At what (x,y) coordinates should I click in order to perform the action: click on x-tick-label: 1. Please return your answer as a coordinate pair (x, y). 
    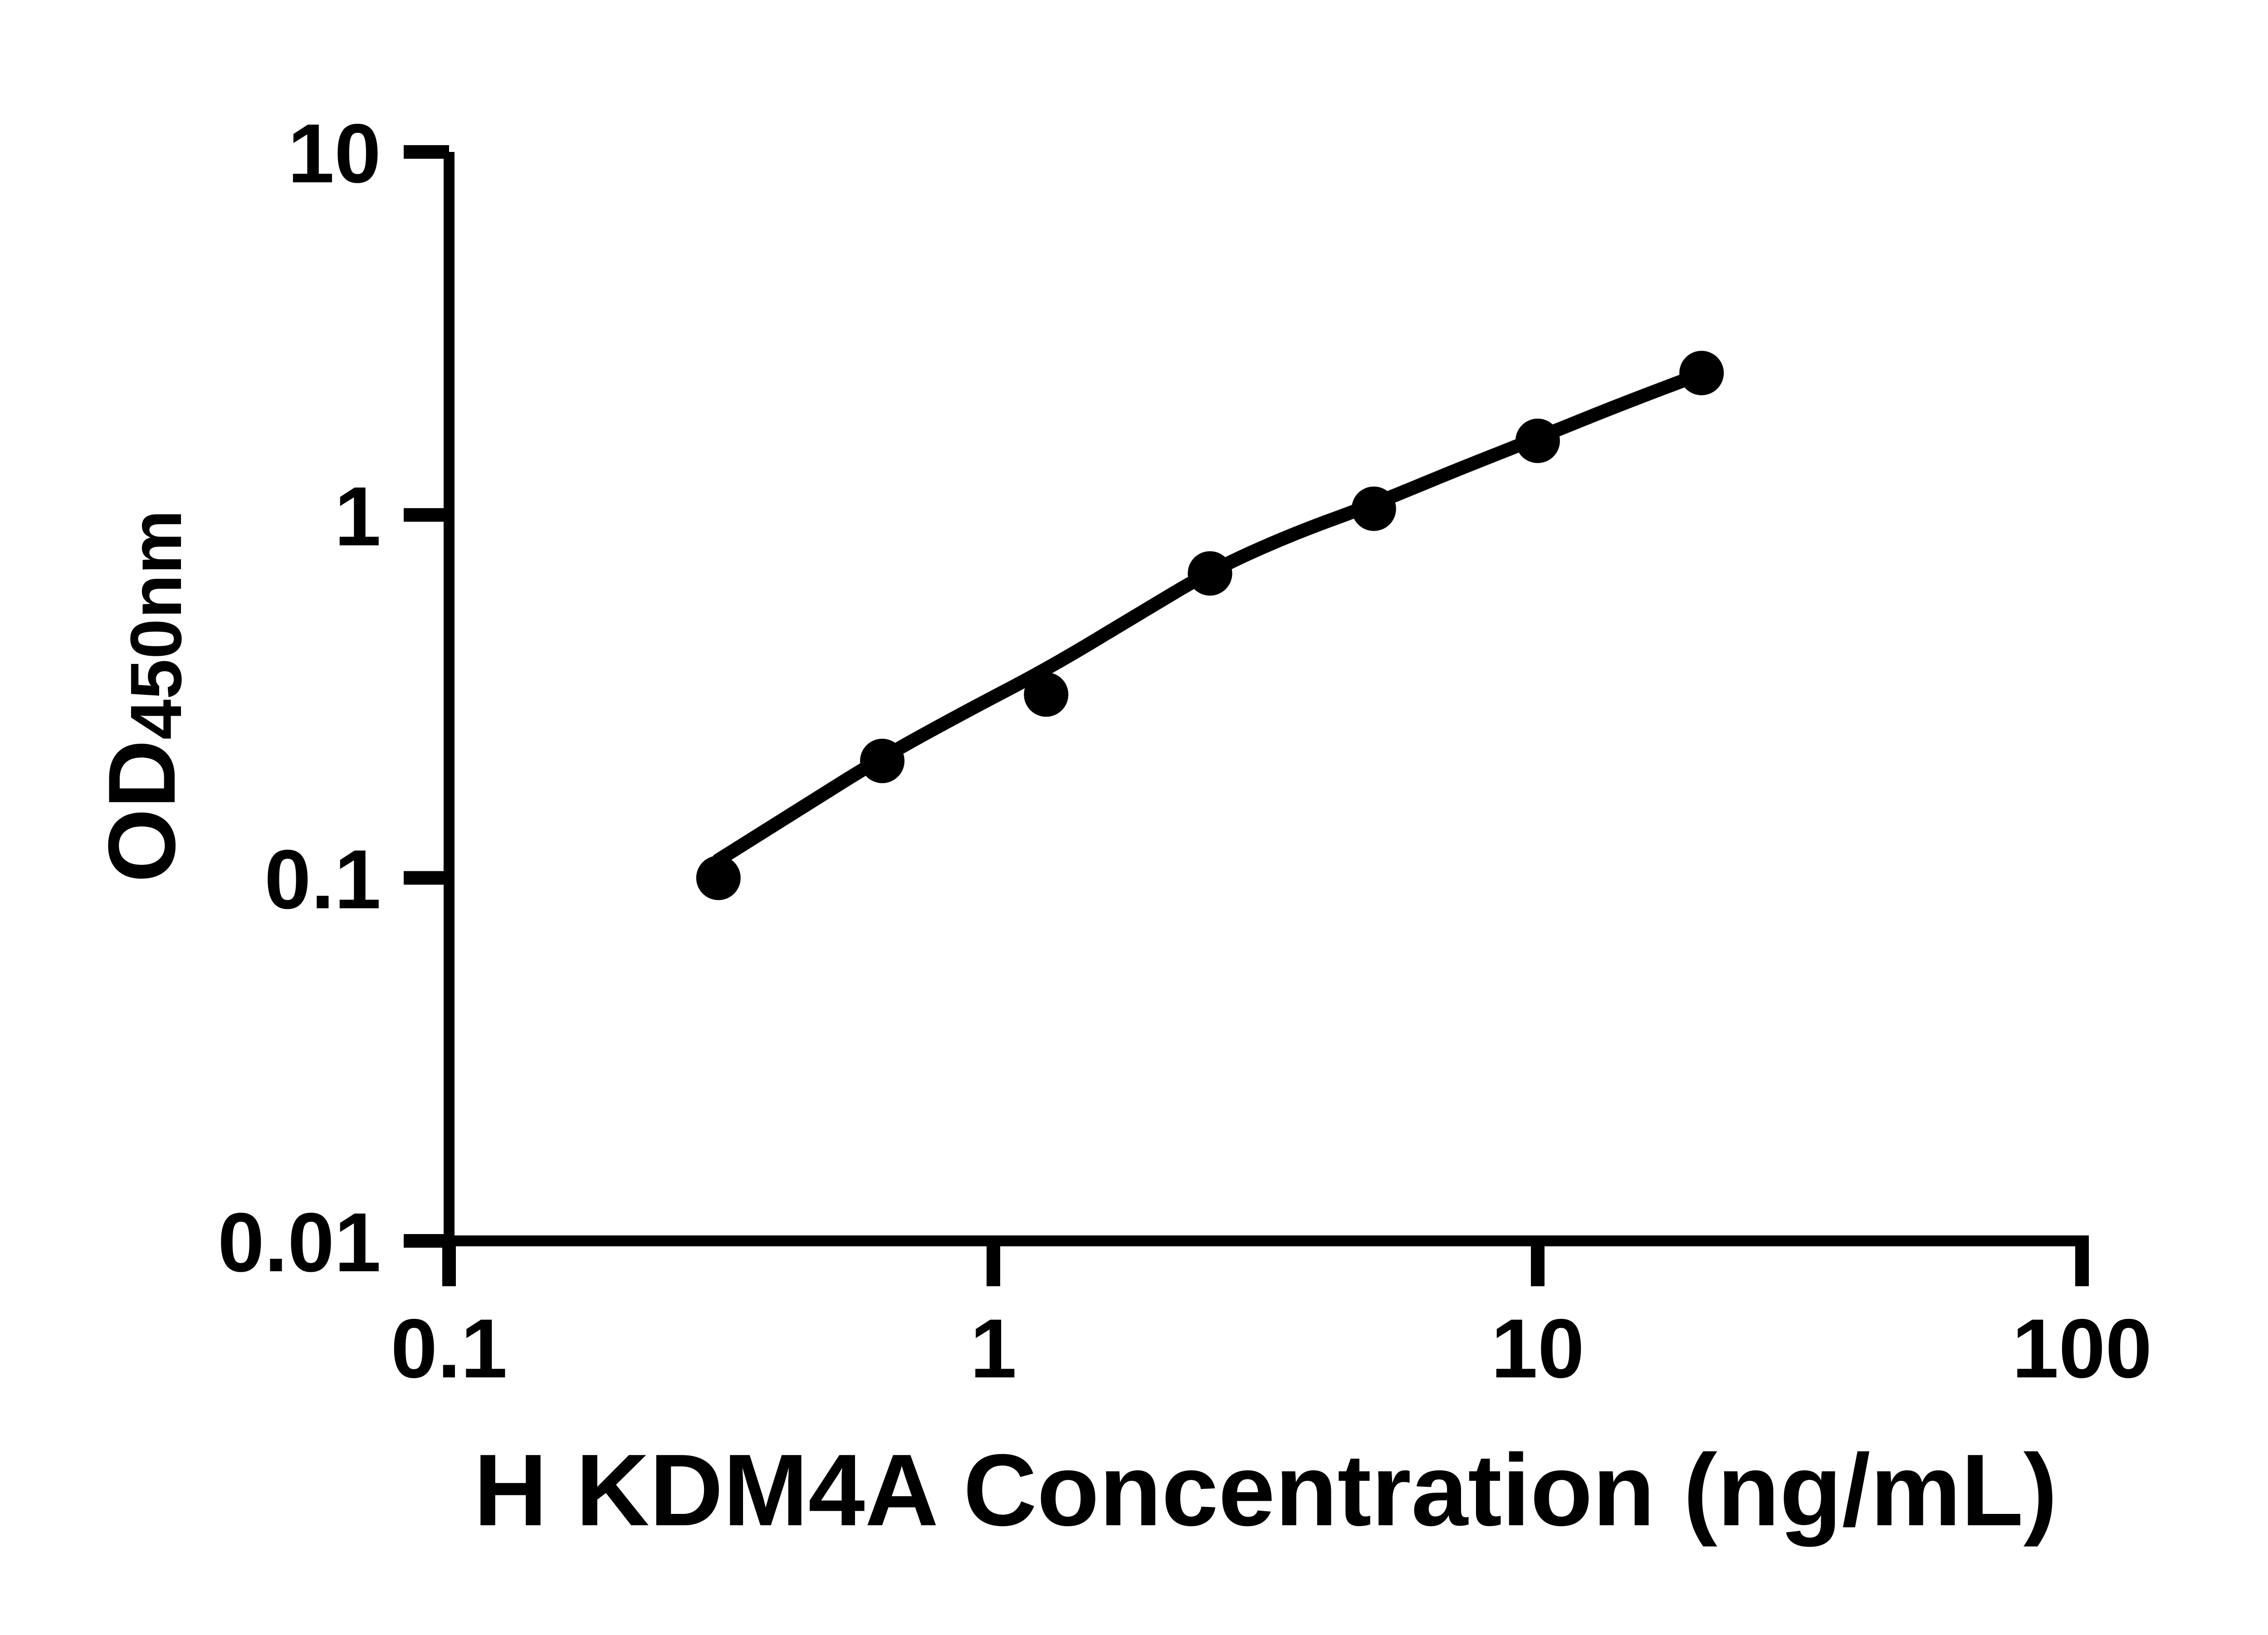
    Looking at the image, I should click on (994, 1349).